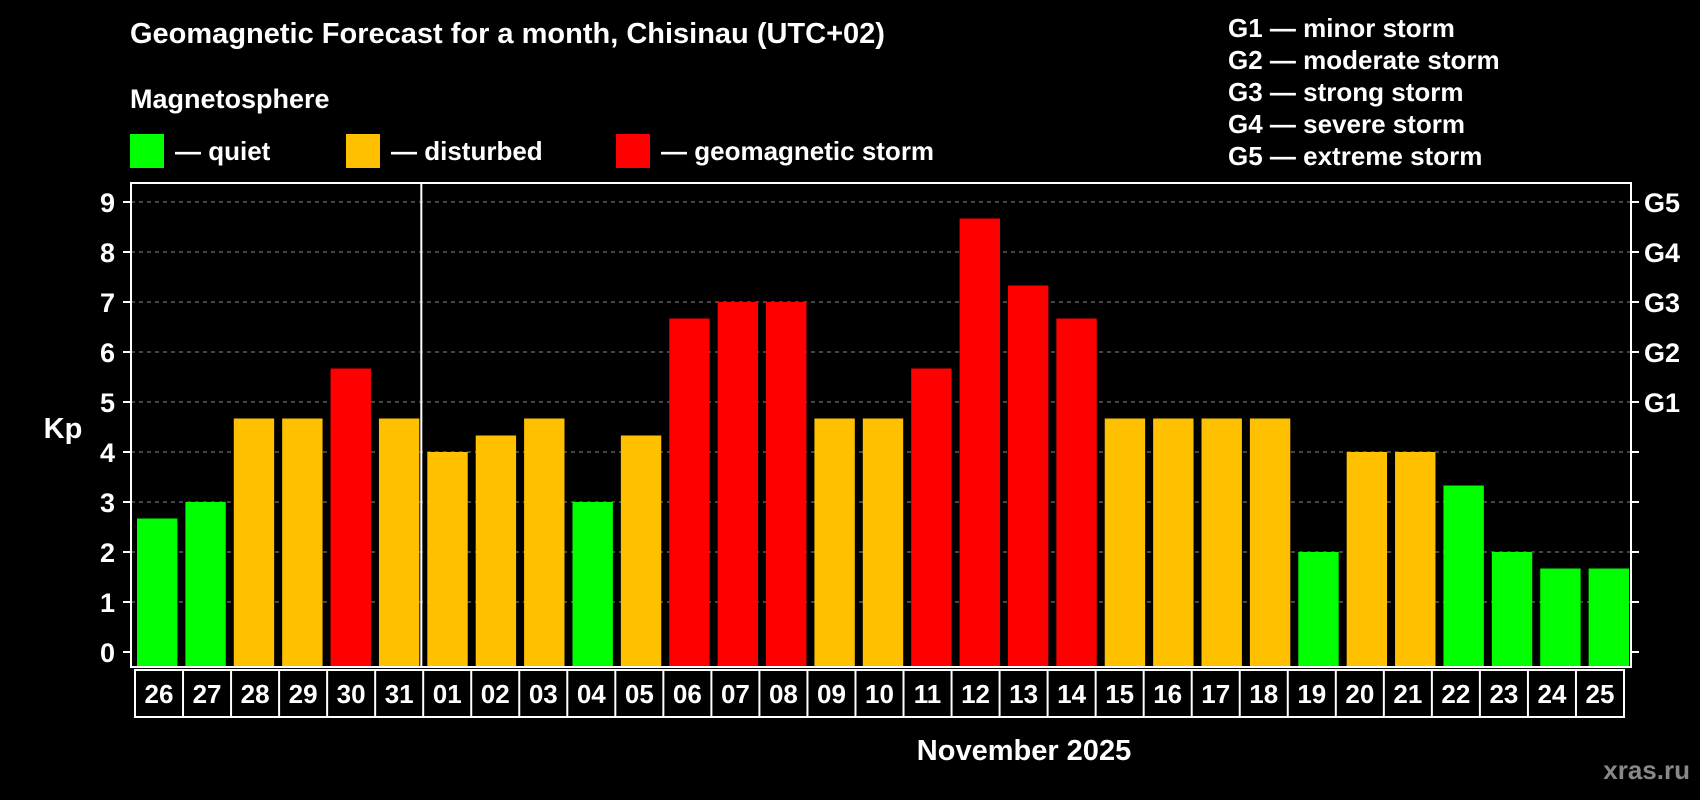  I want to click on legend-item-disturbed: — disturbed, so click(444, 151).